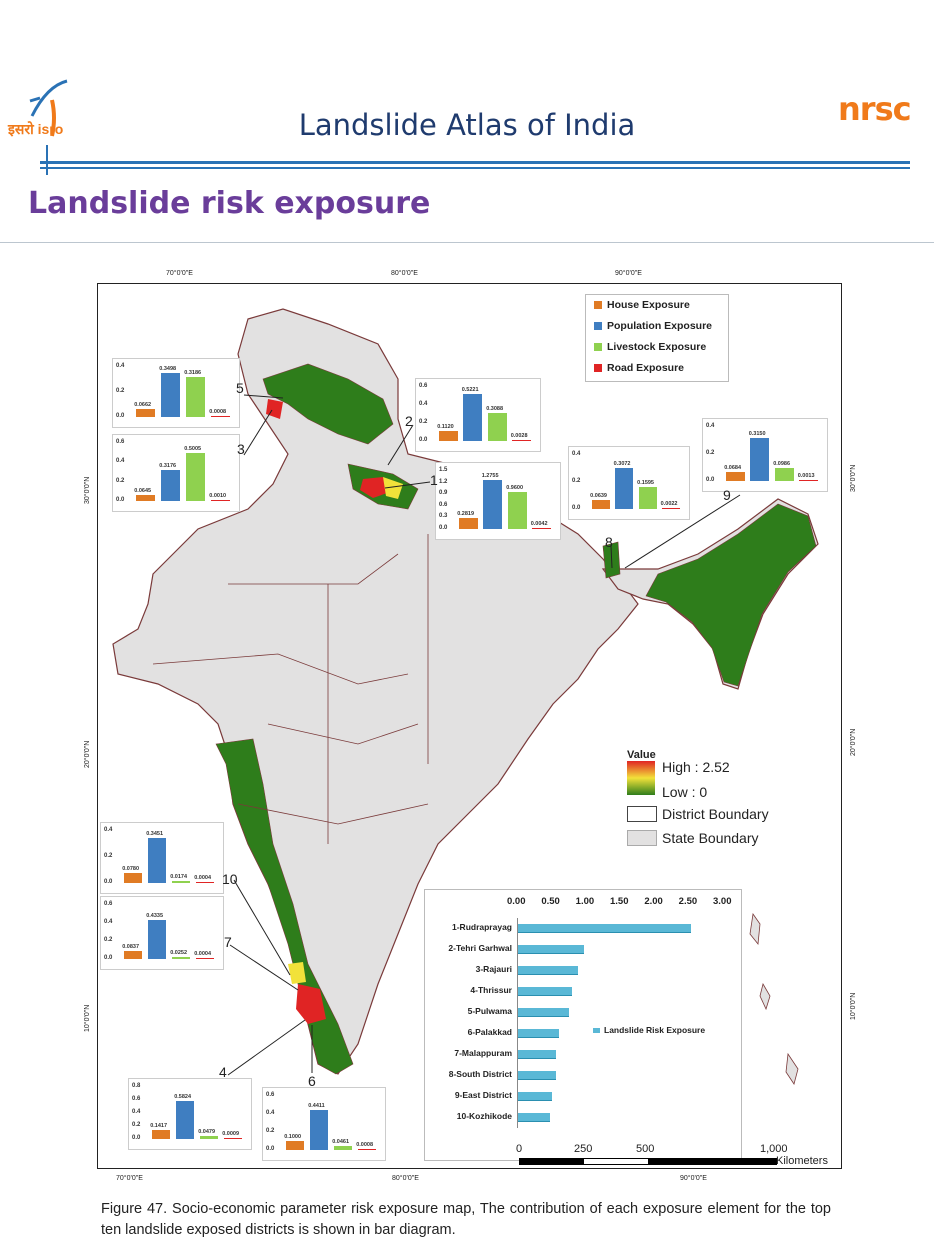 The width and height of the screenshot is (934, 1257). Describe the element at coordinates (489, 1011) in the screenshot. I see `rank-chart-category-label: 5-Pulwama` at that location.